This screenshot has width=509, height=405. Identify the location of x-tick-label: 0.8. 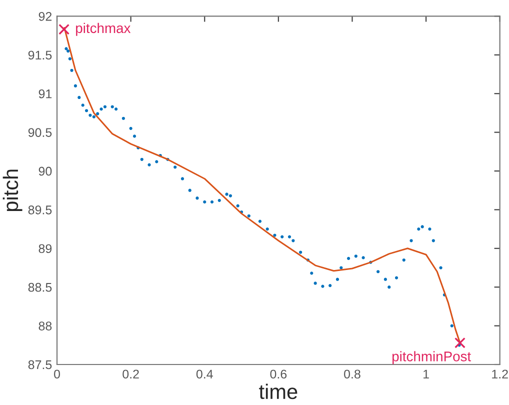
(352, 374).